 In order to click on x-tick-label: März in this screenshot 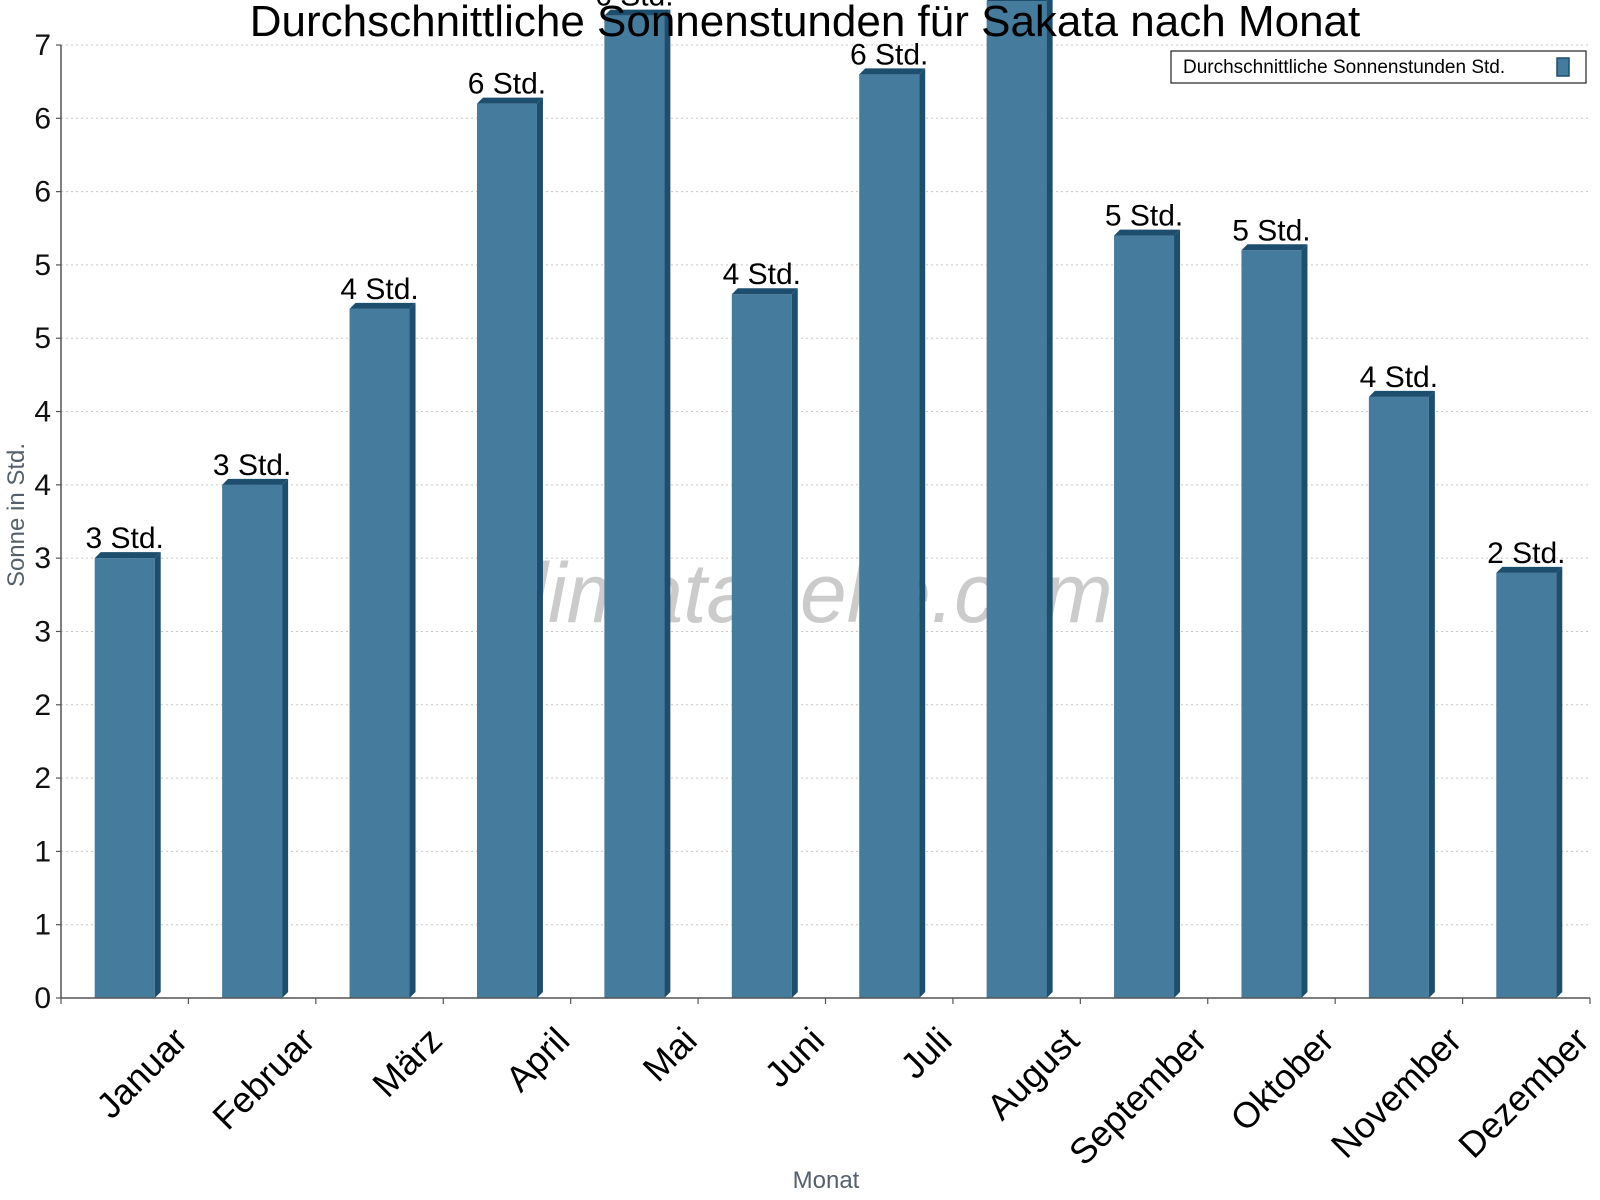, I will do `click(407, 1062)`.